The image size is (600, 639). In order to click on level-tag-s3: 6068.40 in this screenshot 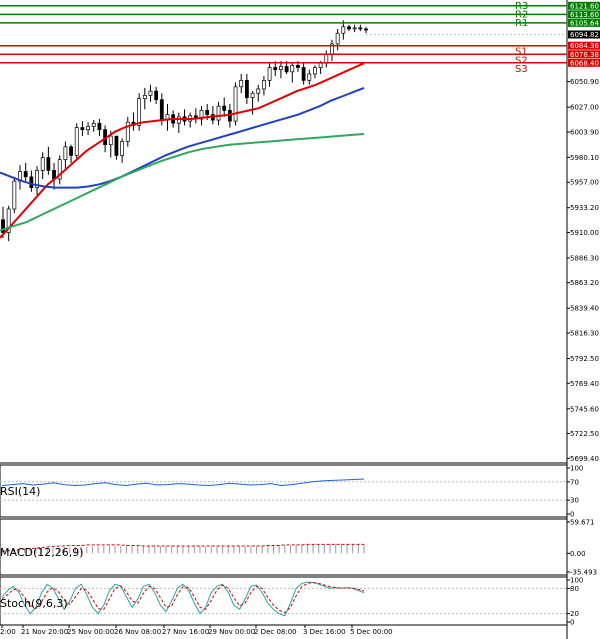, I will do `click(584, 63)`.